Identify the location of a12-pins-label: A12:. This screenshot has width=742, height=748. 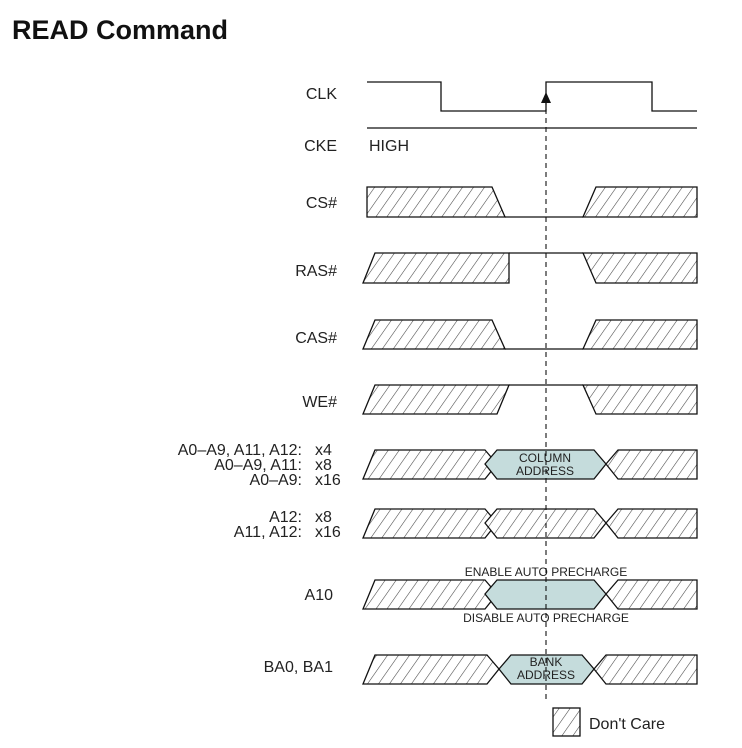
(285, 517).